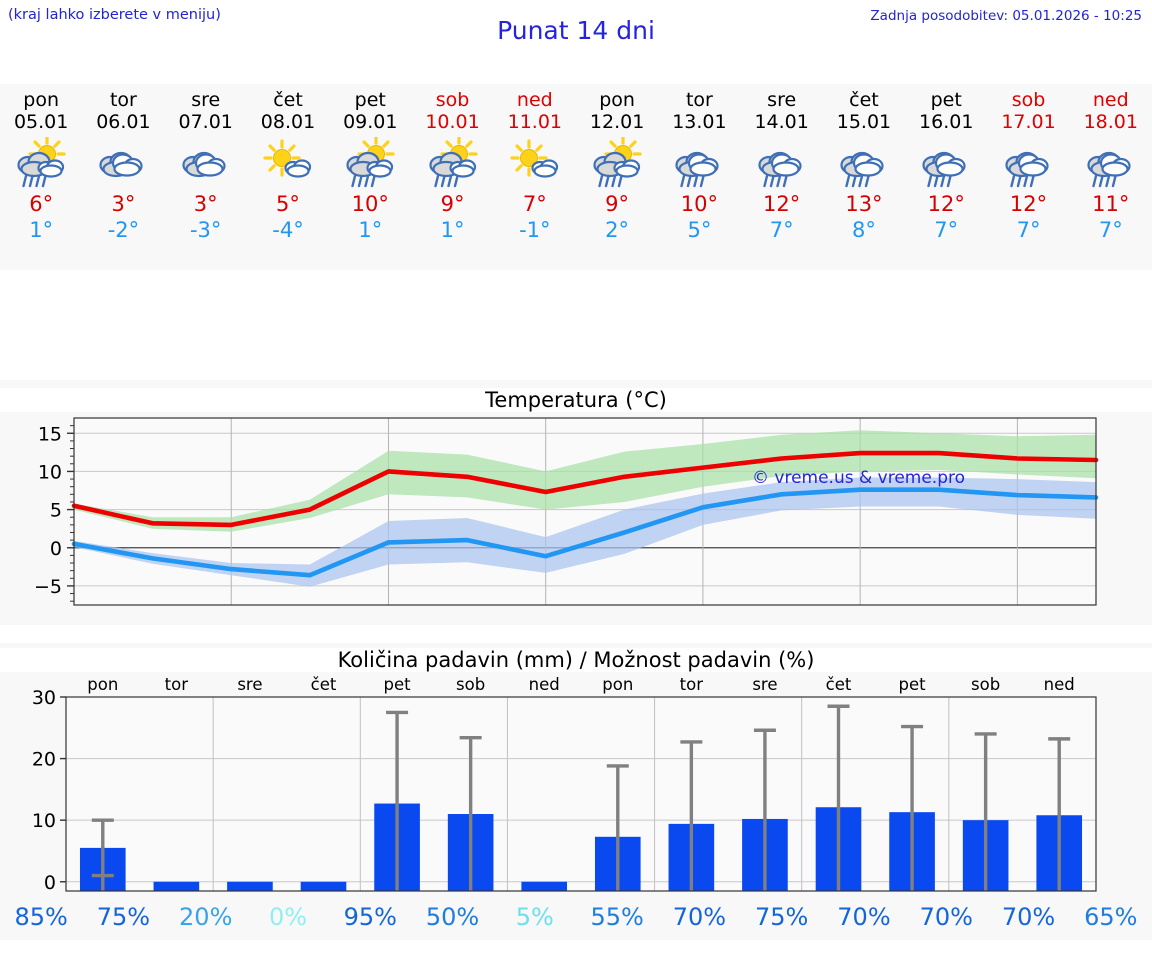  What do you see at coordinates (123, 917) in the screenshot?
I see `precipitation-probability: 75%` at bounding box center [123, 917].